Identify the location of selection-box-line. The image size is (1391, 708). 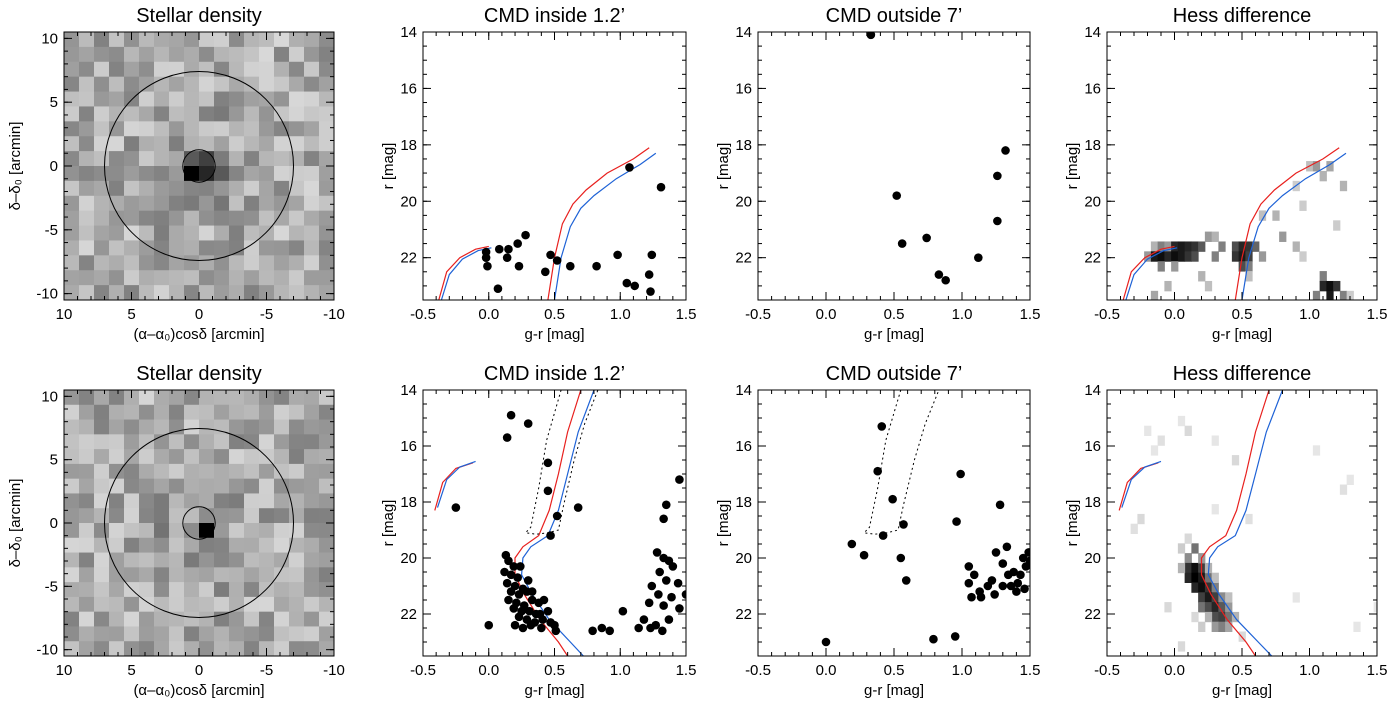
(561, 462).